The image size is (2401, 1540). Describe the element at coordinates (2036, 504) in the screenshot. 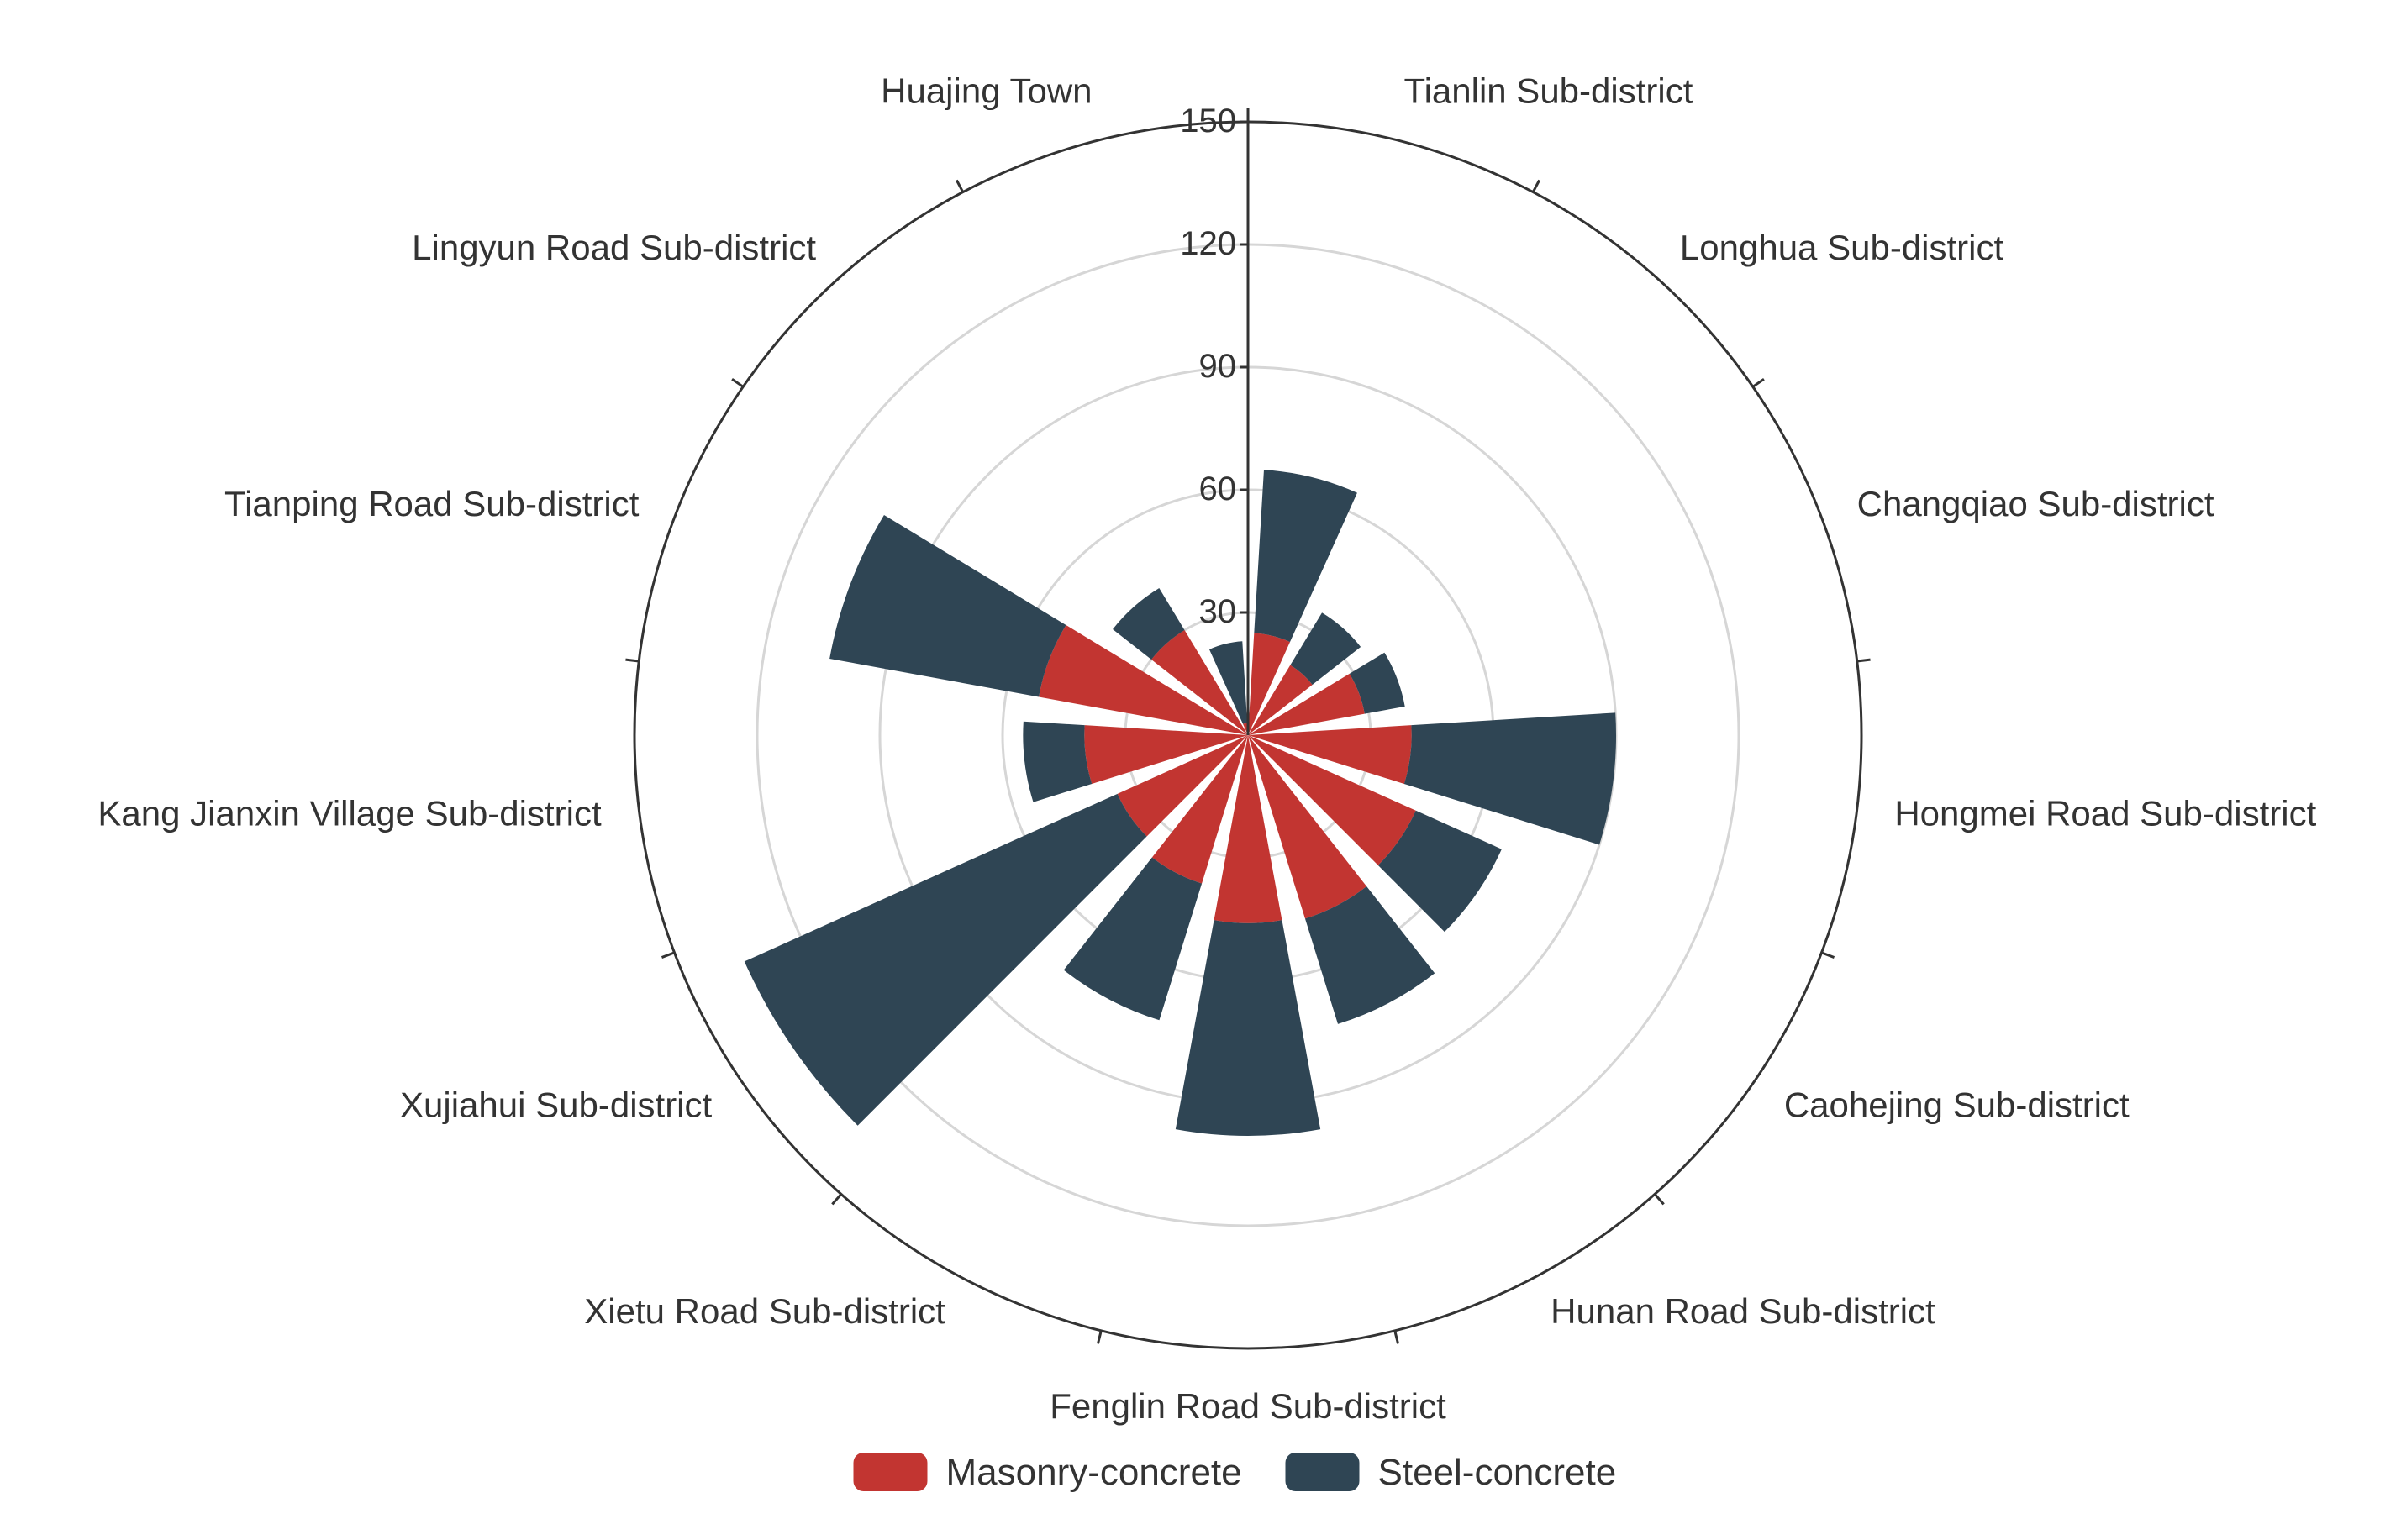

I see `category-label-2: Changqiao Sub-district` at that location.